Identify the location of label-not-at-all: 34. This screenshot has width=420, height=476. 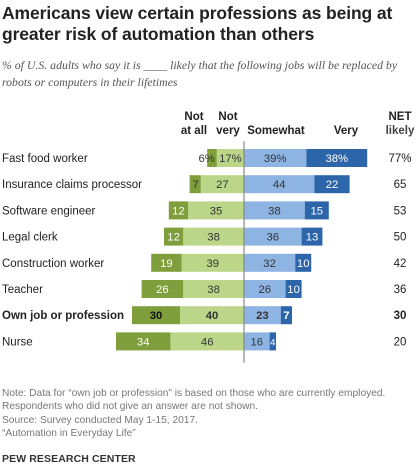
(143, 342).